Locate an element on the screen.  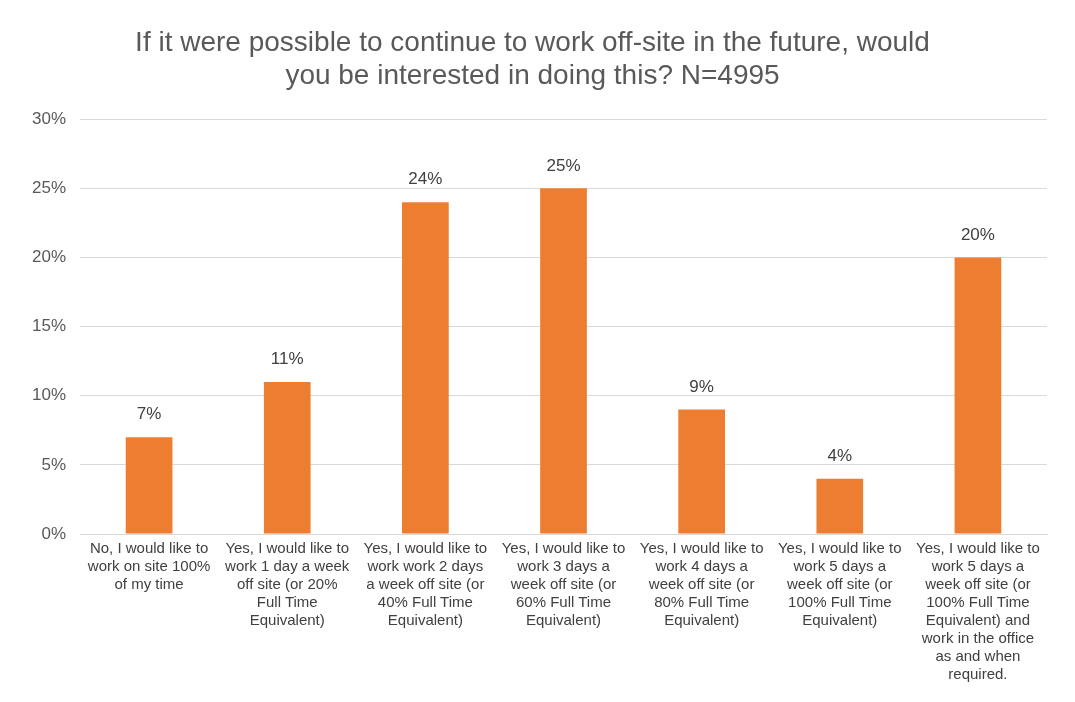
data-label: 7% is located at coordinates (149, 414).